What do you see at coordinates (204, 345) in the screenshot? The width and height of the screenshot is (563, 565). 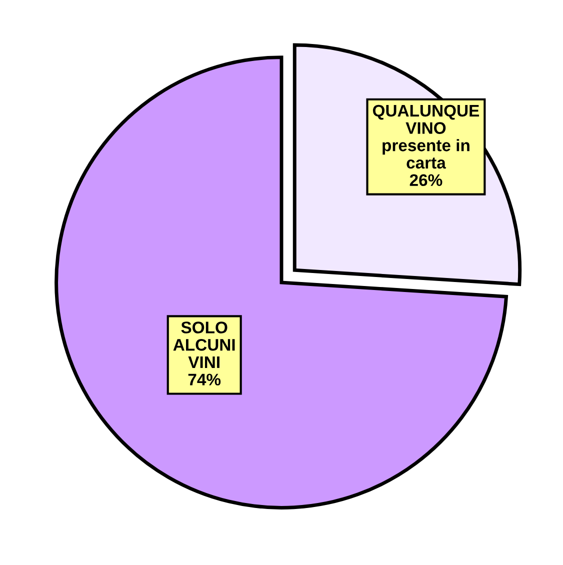 I see `slice-label: SOLO ALCUNI VINI` at bounding box center [204, 345].